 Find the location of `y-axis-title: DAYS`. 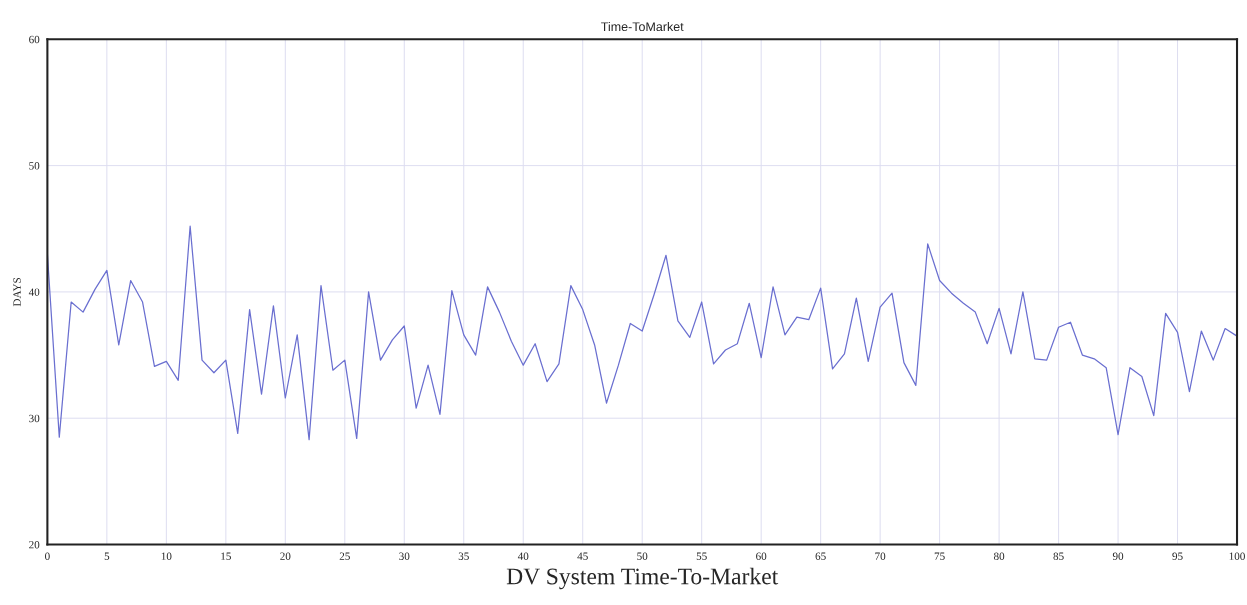

y-axis-title: DAYS is located at coordinates (17, 292).